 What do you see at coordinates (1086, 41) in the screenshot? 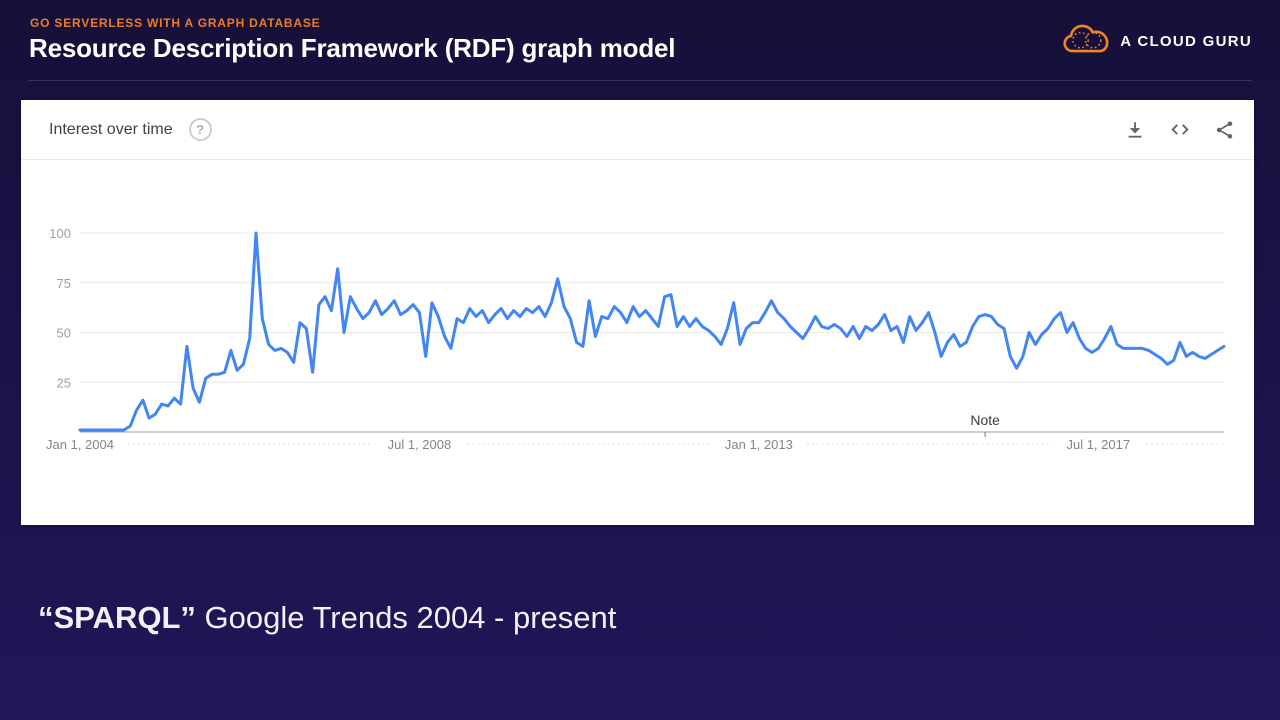
I see `cloud-icon` at bounding box center [1086, 41].